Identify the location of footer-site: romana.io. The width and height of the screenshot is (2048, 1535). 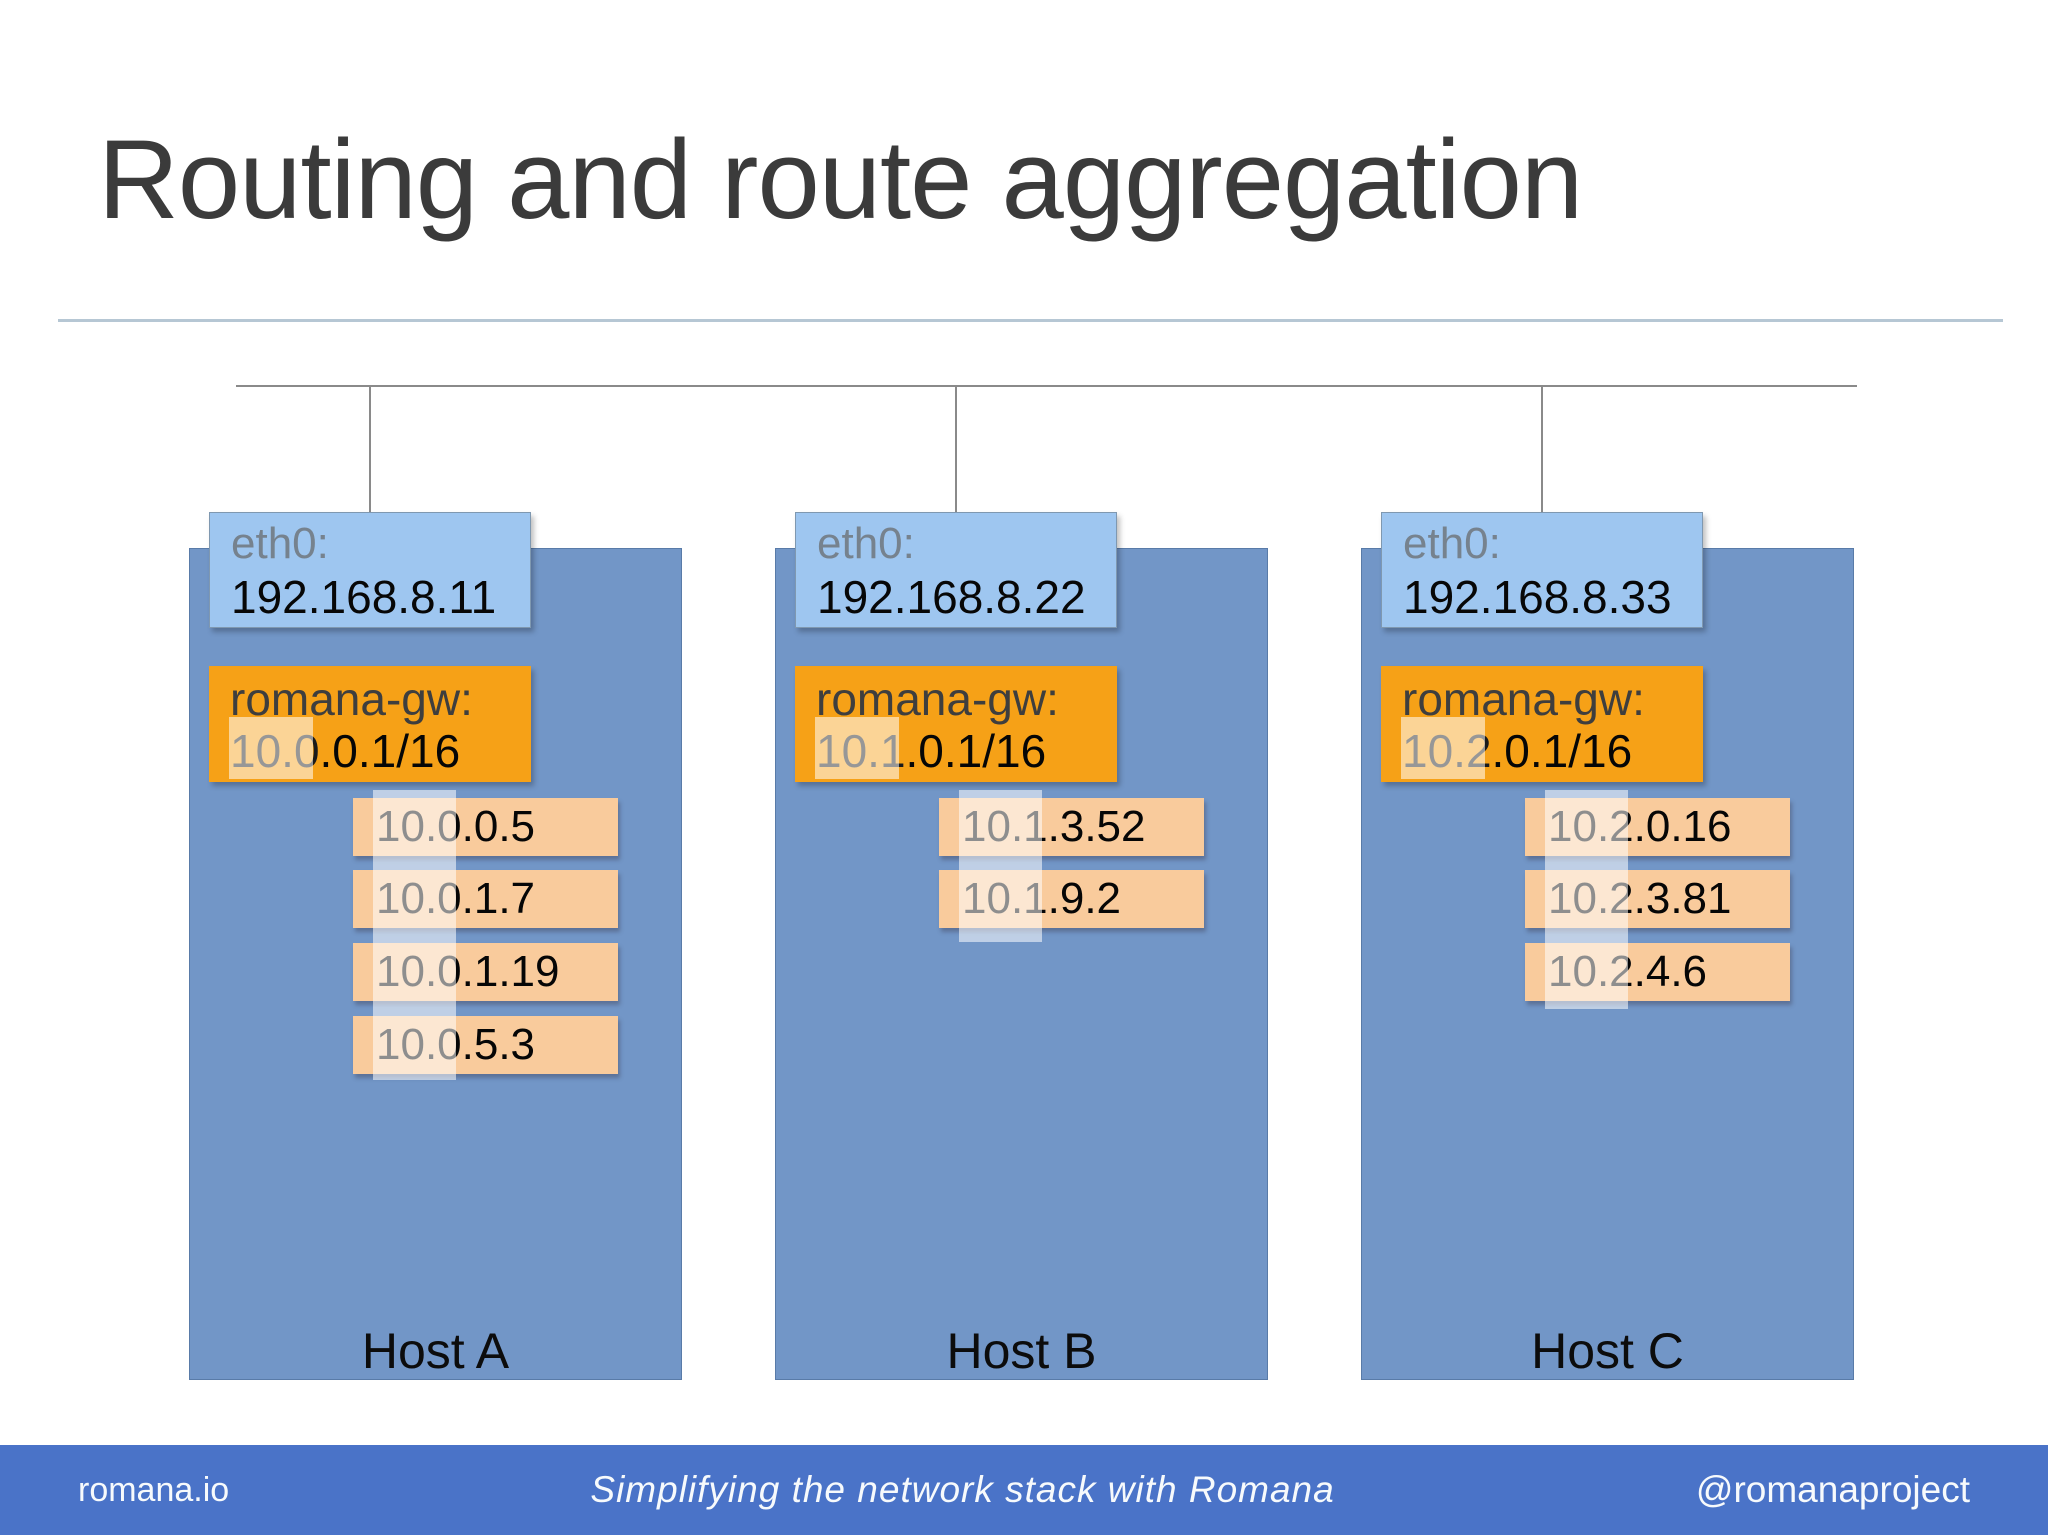
(154, 1489).